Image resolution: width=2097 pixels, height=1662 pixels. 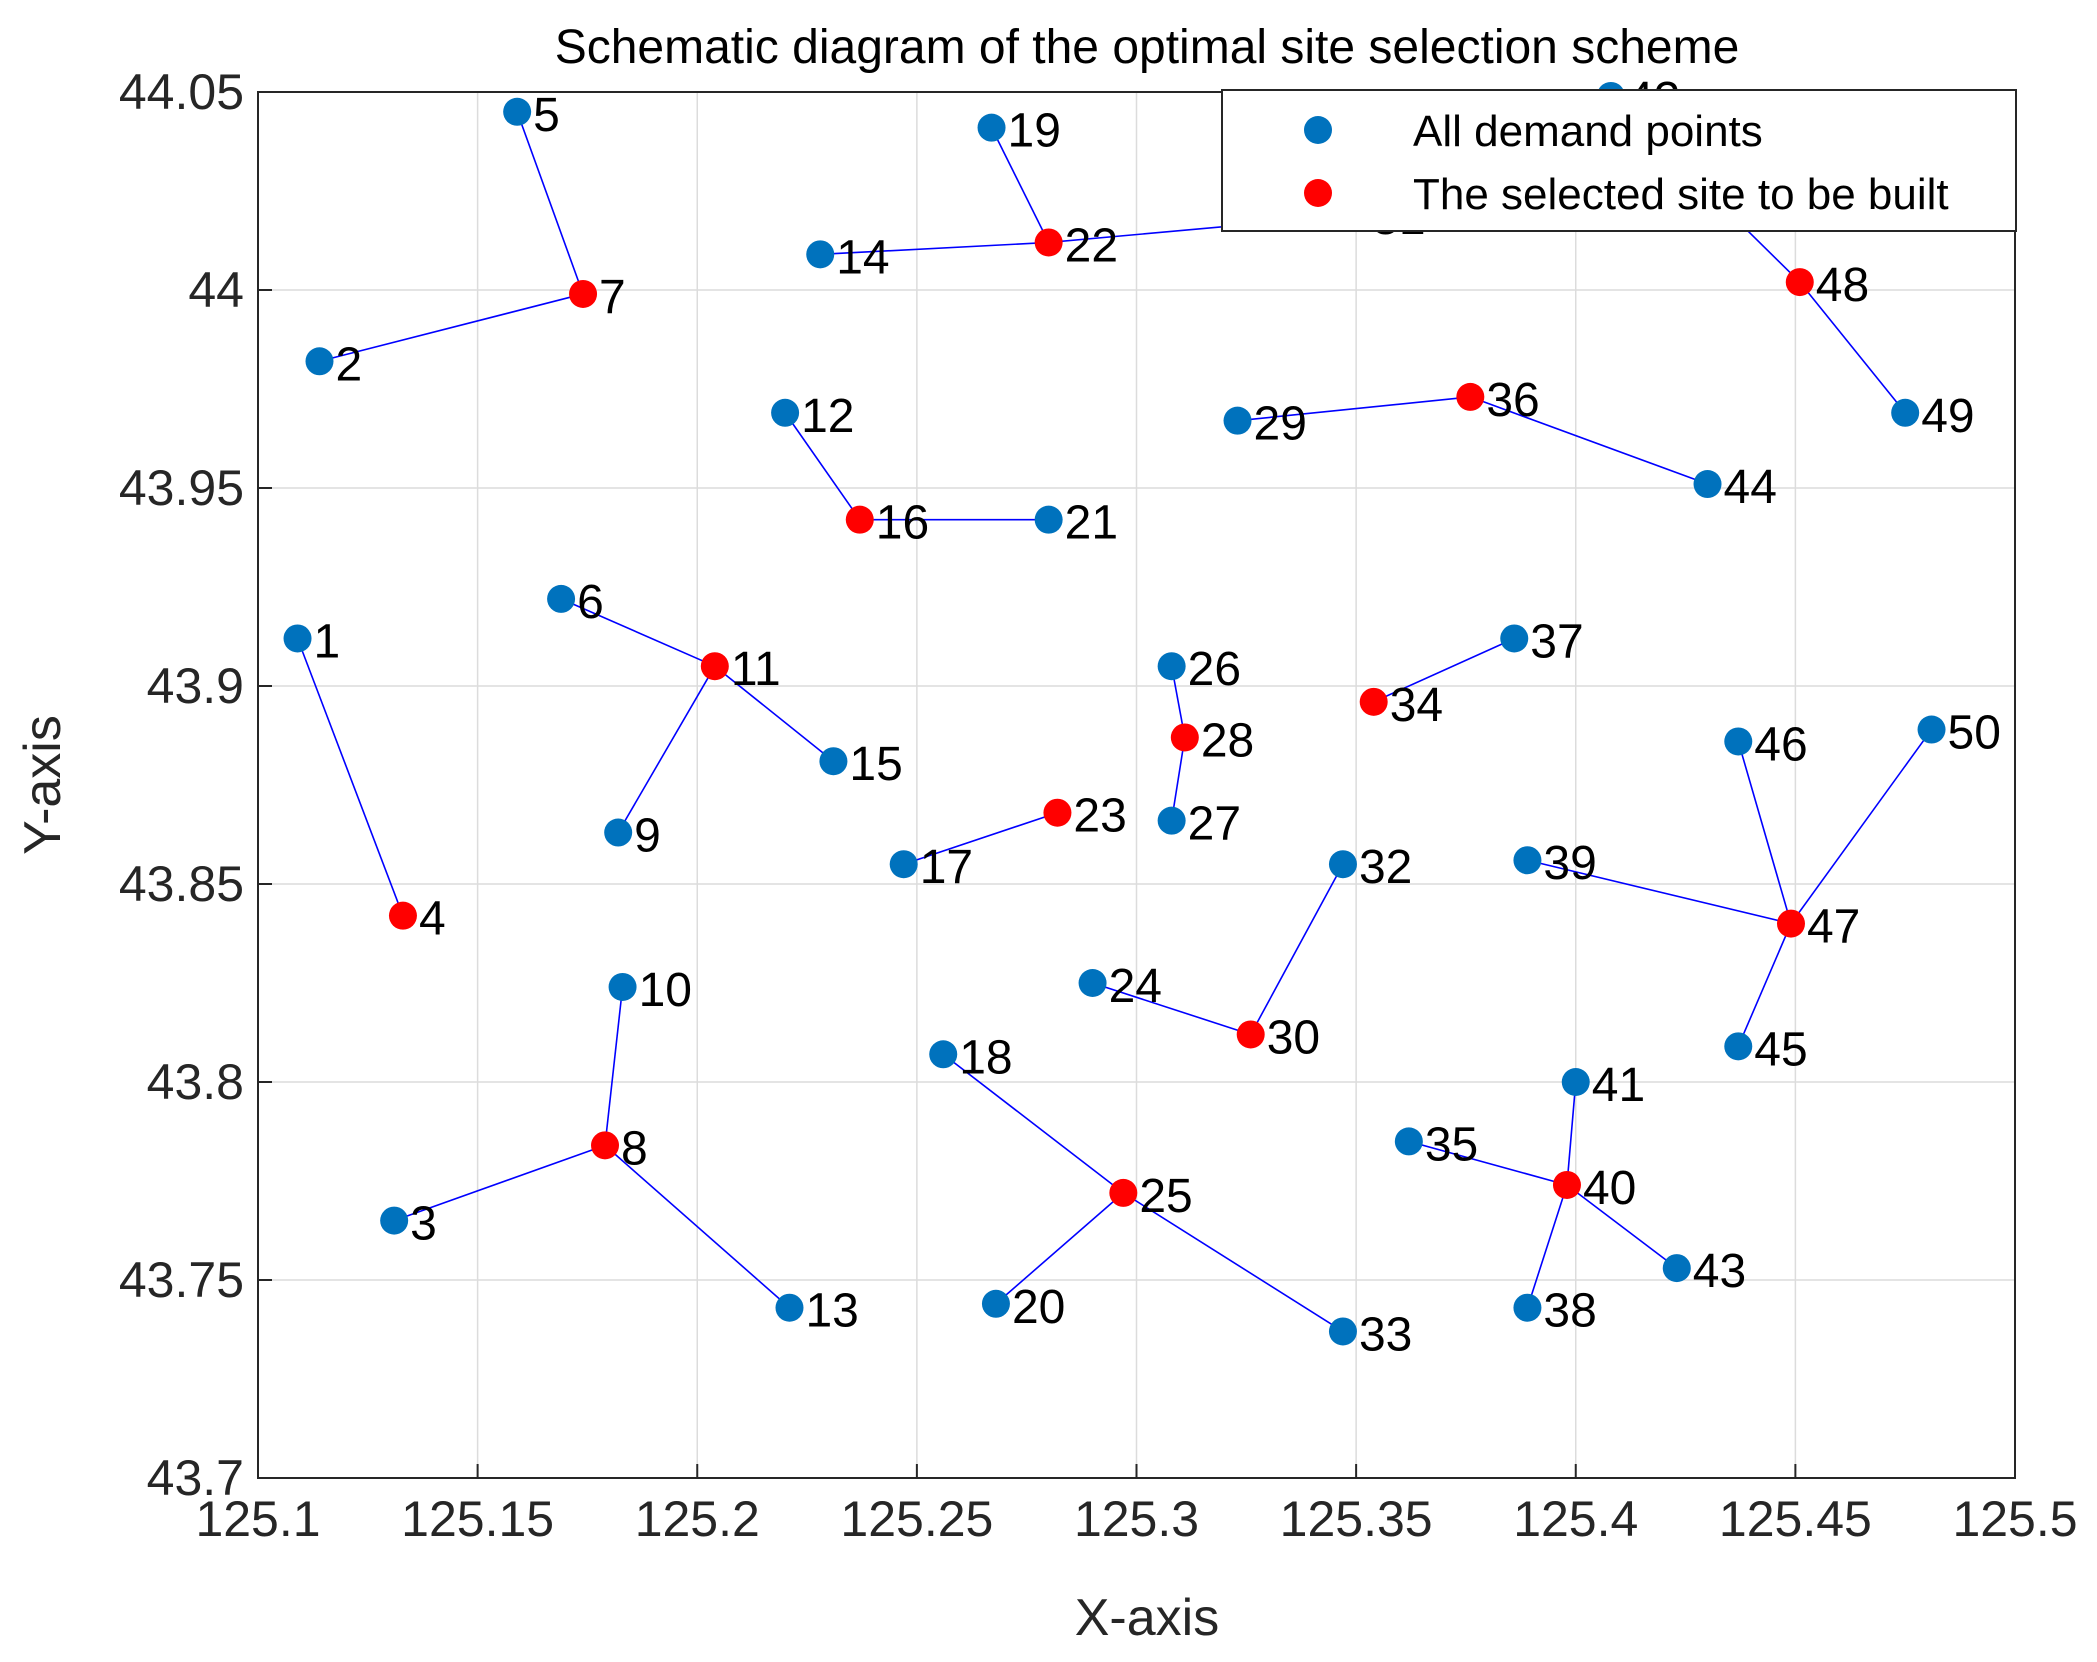 I want to click on x-tick-label: 125.15, so click(x=477, y=1519).